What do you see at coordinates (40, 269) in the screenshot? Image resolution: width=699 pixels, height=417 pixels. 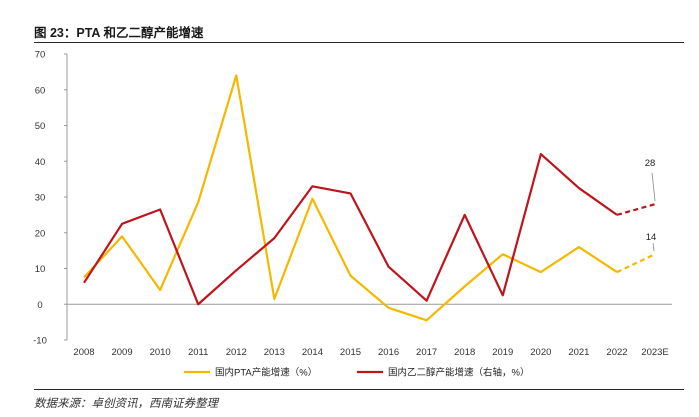 I see `y-tick-label: 10` at bounding box center [40, 269].